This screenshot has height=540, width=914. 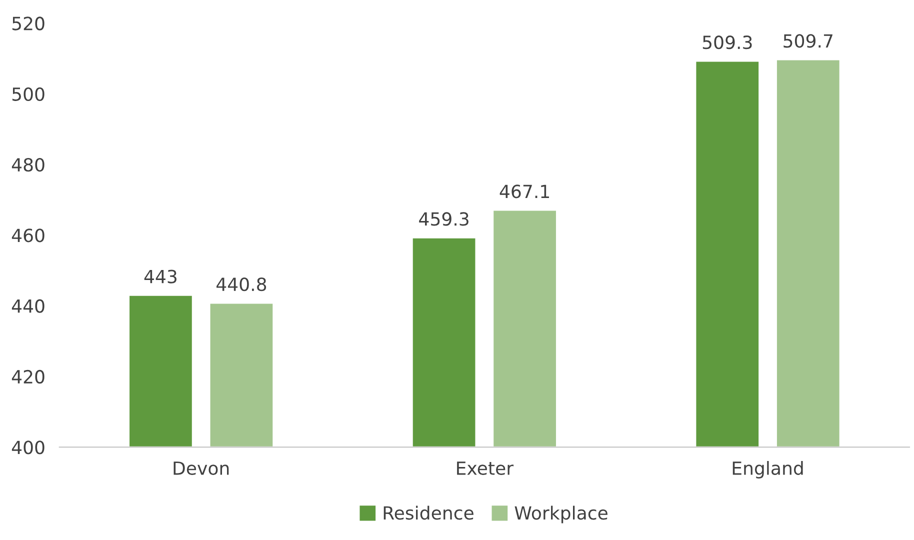 What do you see at coordinates (429, 513) in the screenshot?
I see `legend-label: Residence` at bounding box center [429, 513].